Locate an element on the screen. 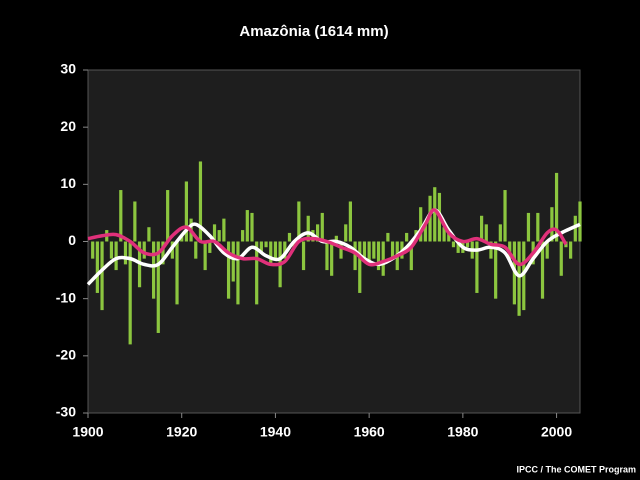  x-tick-label: 1980 is located at coordinates (462, 432).